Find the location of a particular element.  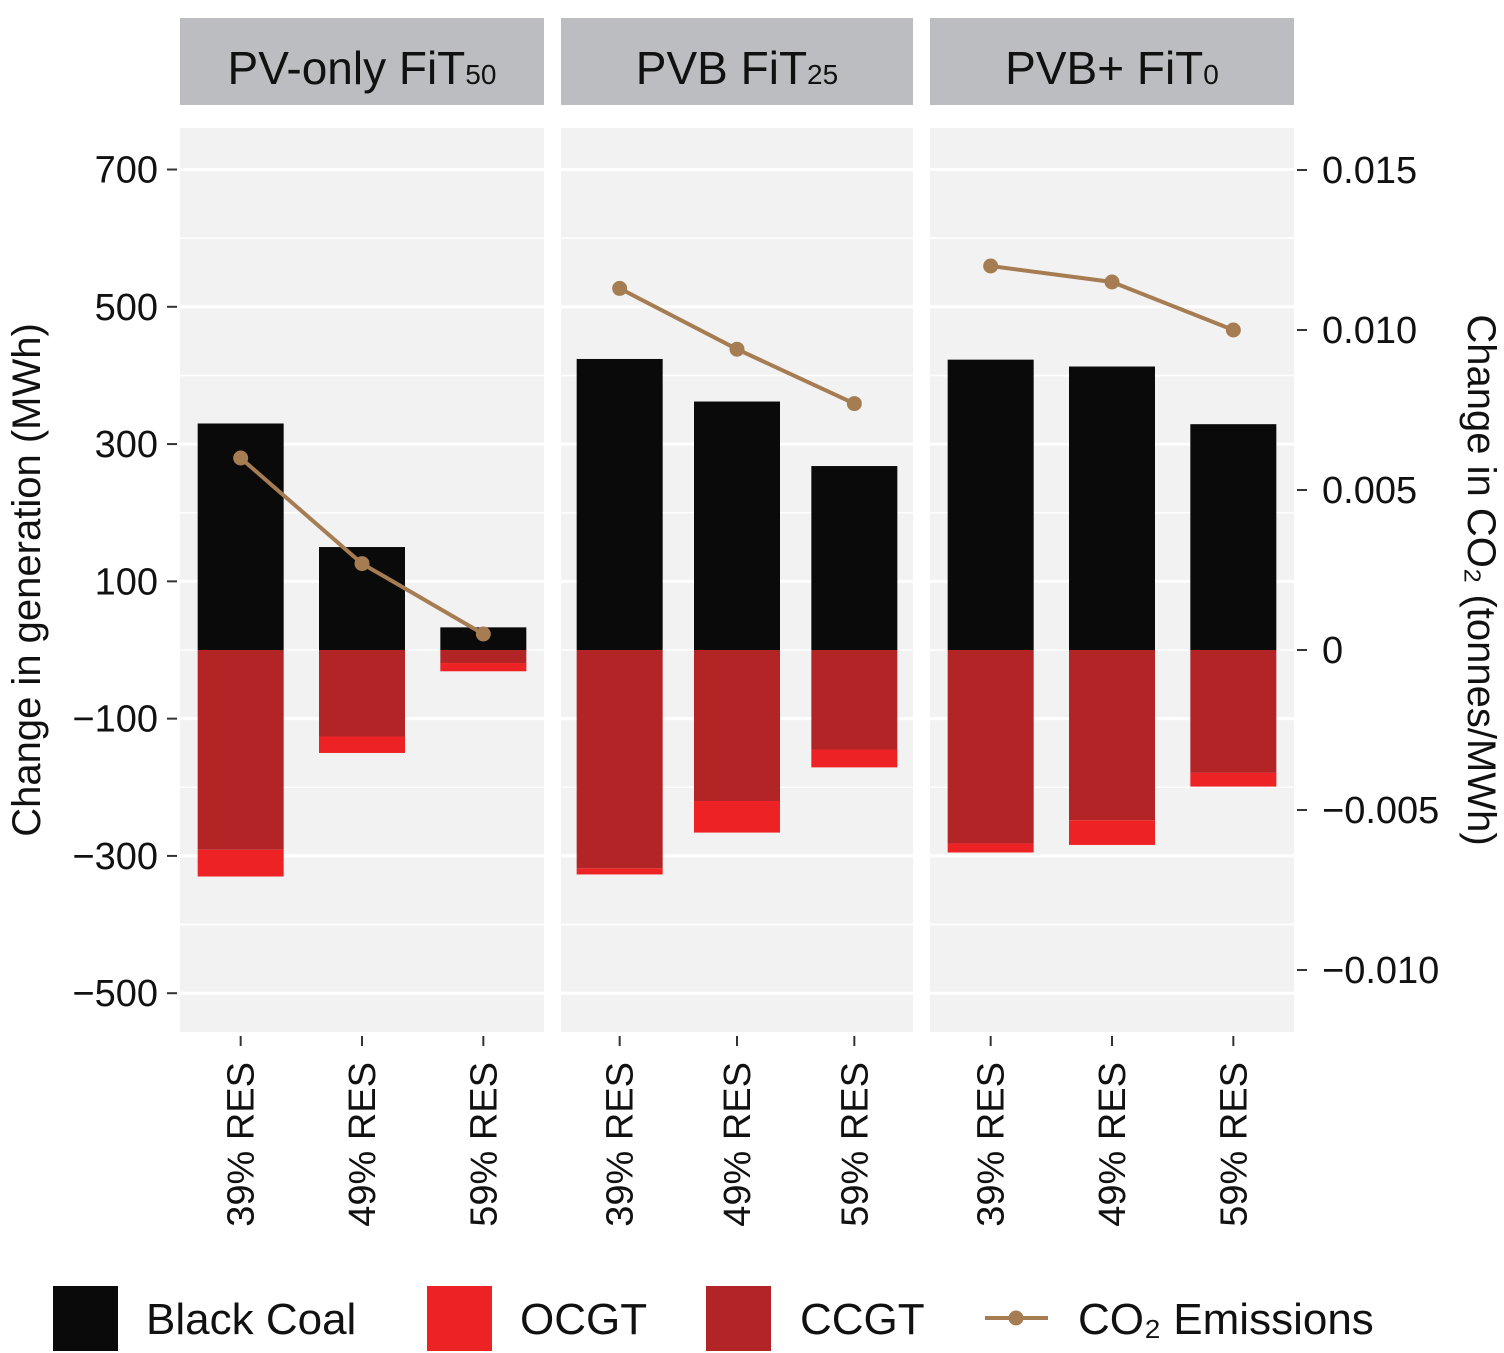

y-tick-label: −100 is located at coordinates (115, 720).